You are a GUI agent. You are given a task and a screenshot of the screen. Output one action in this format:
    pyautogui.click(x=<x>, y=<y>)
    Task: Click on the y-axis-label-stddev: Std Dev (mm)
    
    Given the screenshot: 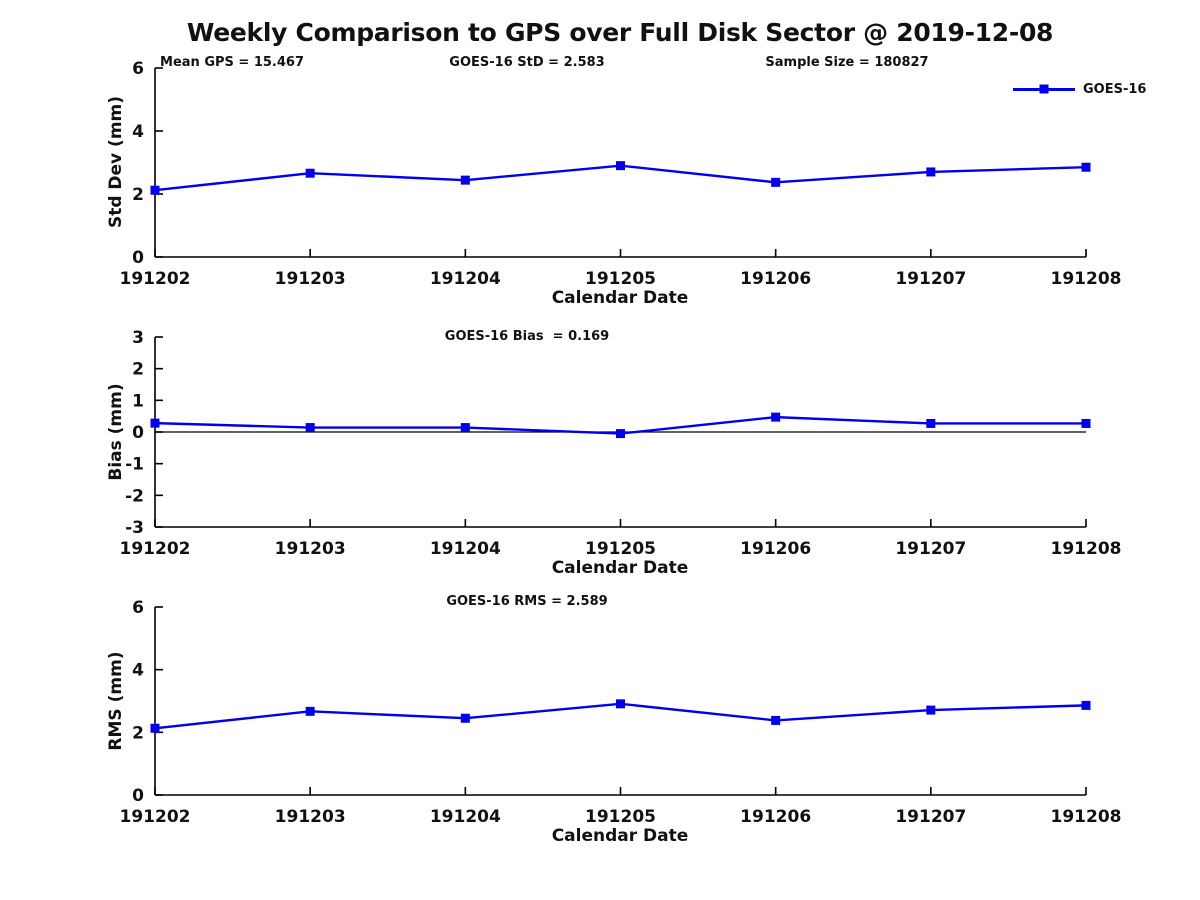 What is the action you would take?
    pyautogui.click(x=116, y=162)
    